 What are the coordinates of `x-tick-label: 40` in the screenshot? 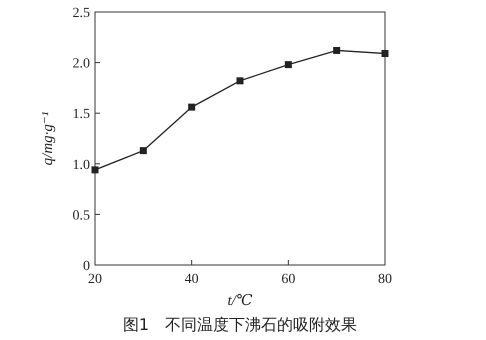 It's located at (191, 279).